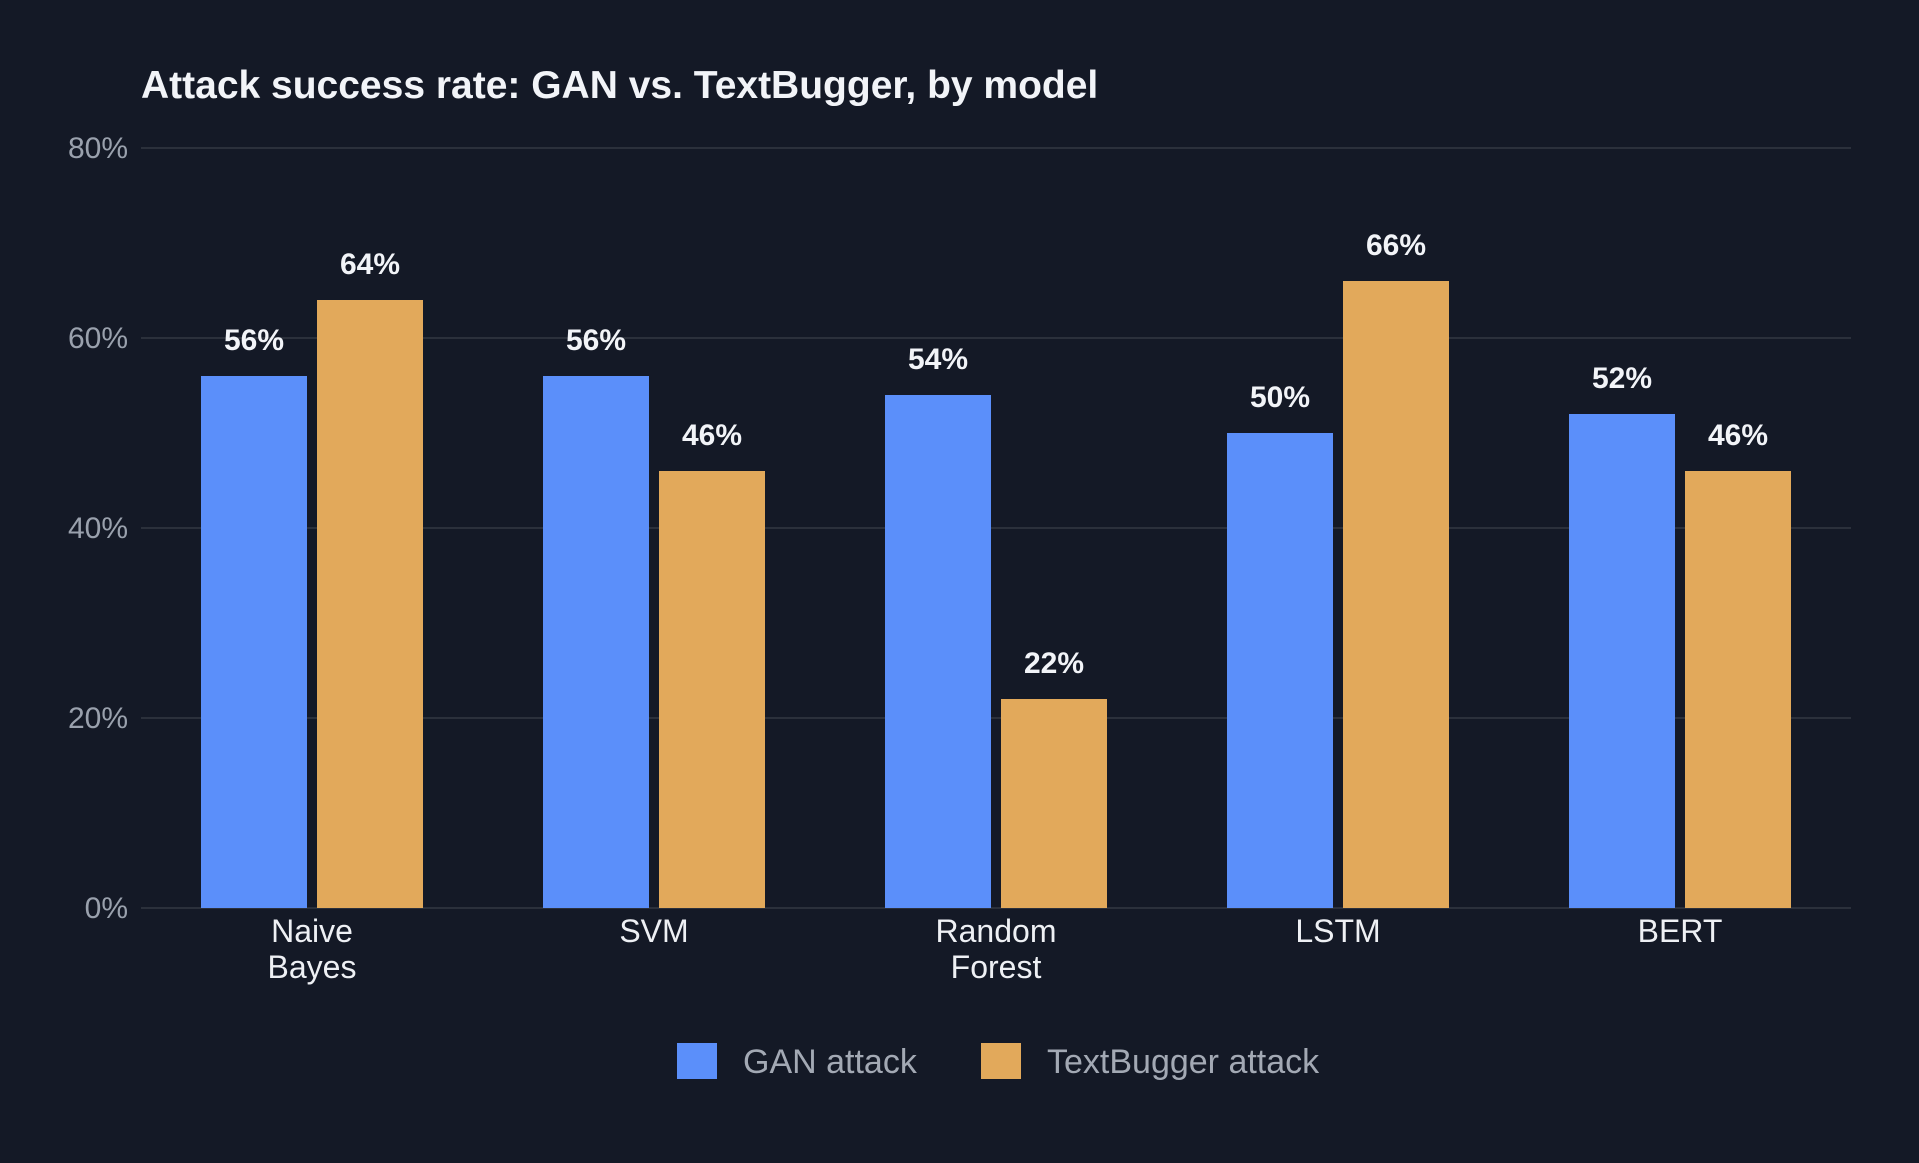  Describe the element at coordinates (938, 359) in the screenshot. I see `data-label: 54%` at that location.